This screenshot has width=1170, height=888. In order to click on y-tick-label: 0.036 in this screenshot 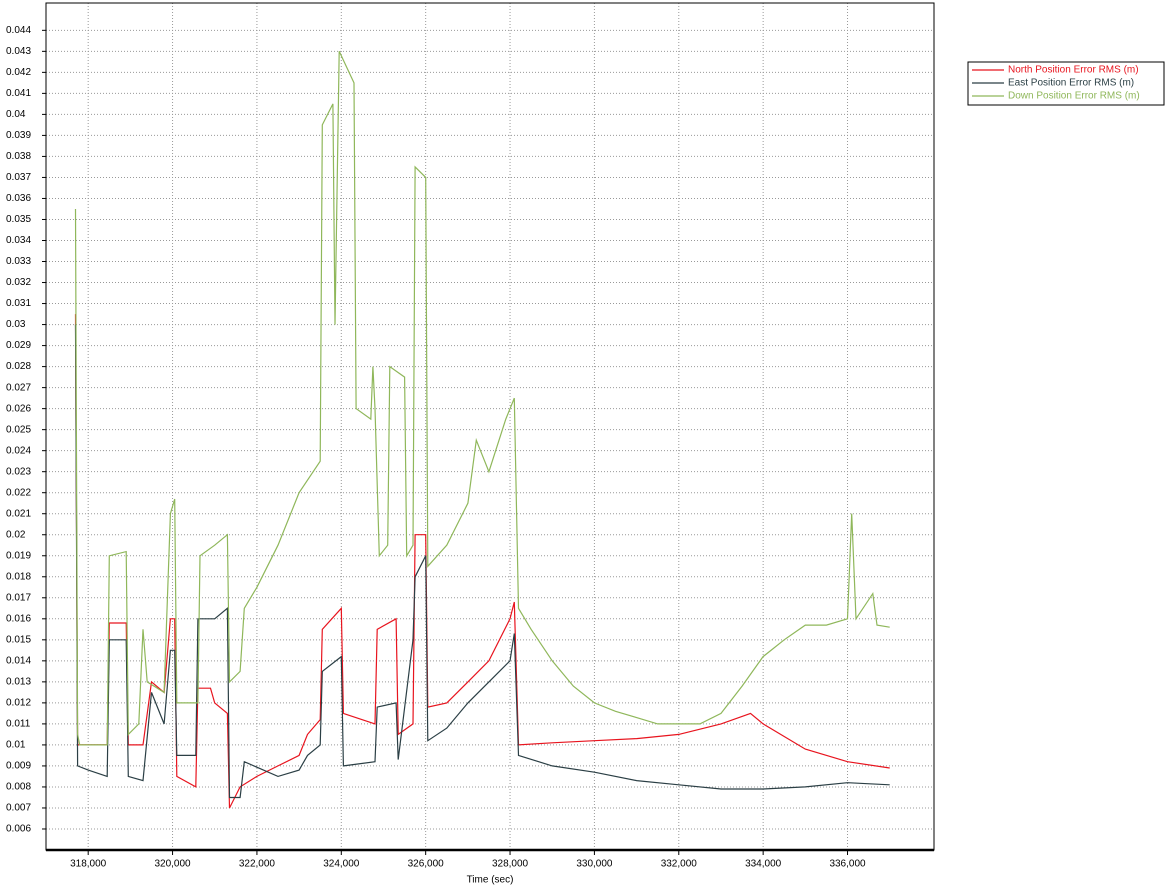, I will do `click(18, 198)`.